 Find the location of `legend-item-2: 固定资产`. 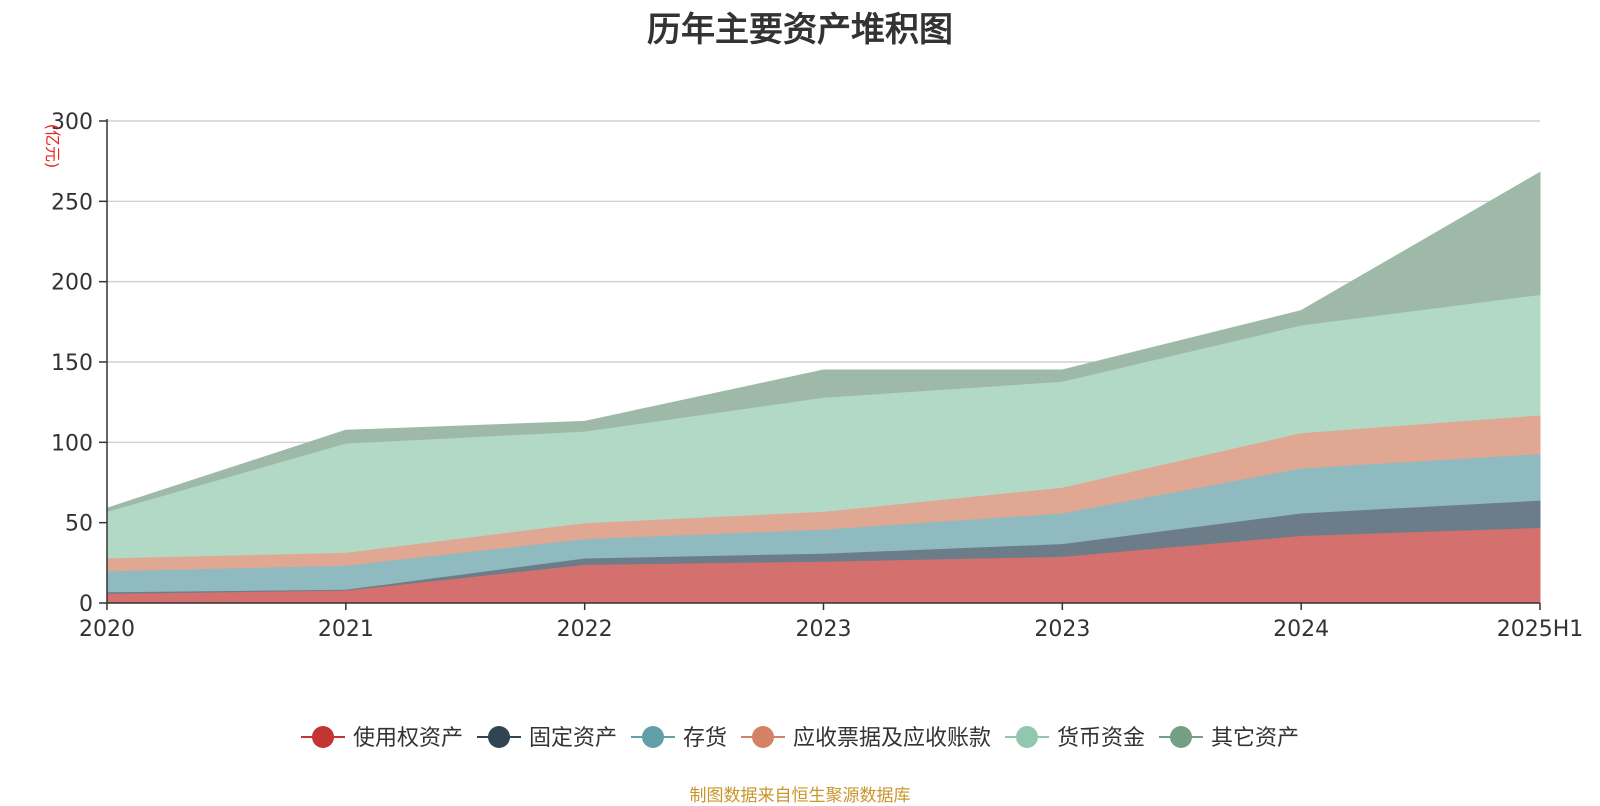

legend-item-2: 固定资产 is located at coordinates (547, 738).